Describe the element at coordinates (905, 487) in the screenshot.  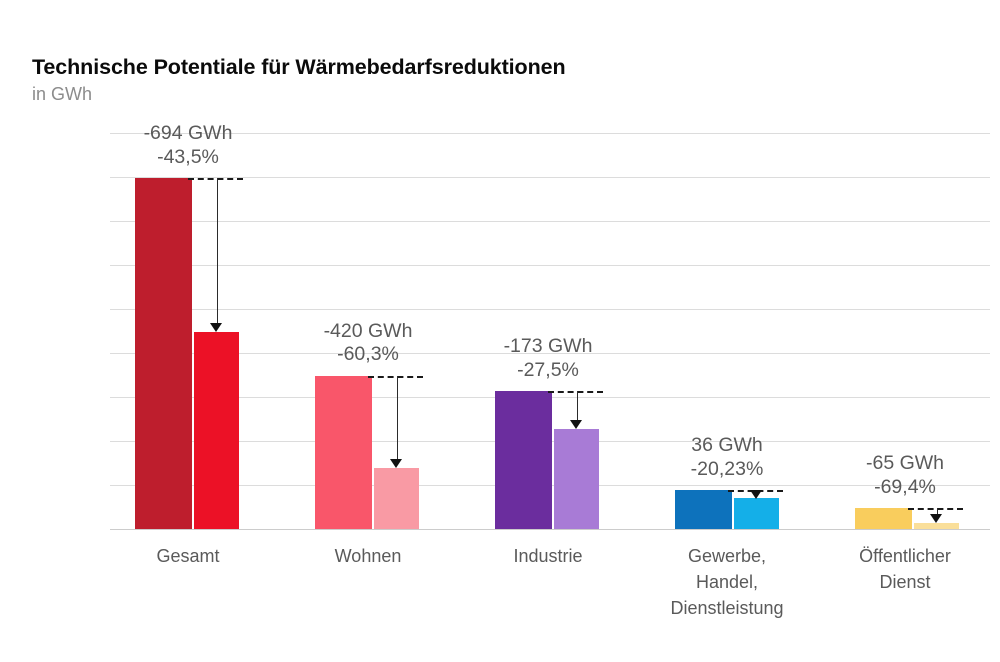
I see `annotation-percent: -69,4%` at that location.